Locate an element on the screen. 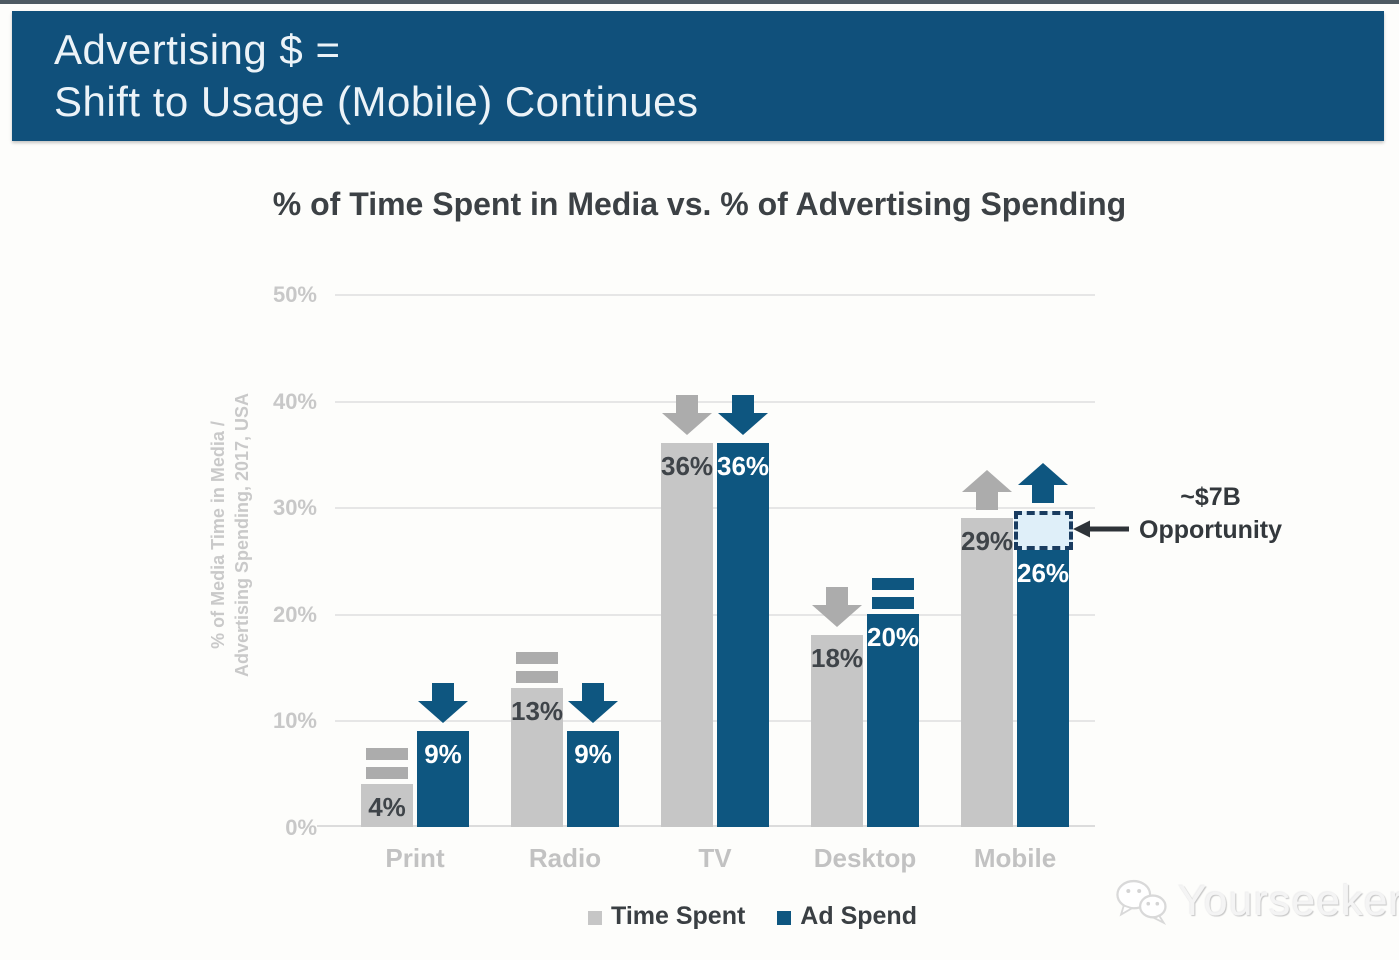  opportunity-box is located at coordinates (1043, 530).